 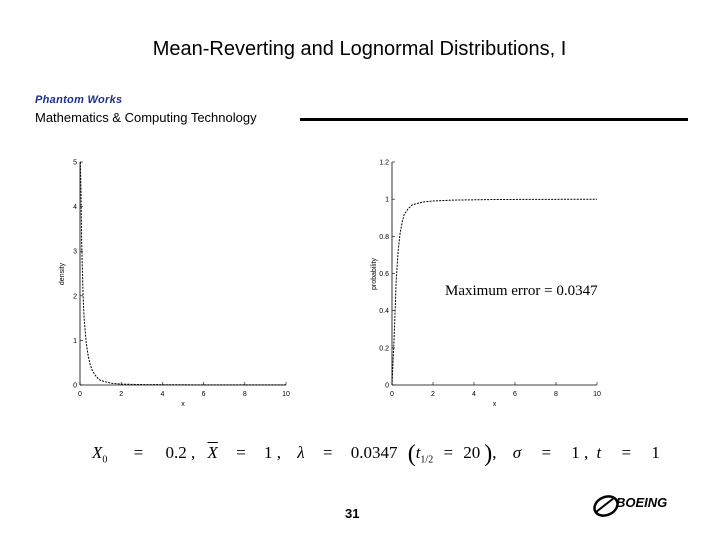 I want to click on y-tick-label: 0.2, so click(x=384, y=348).